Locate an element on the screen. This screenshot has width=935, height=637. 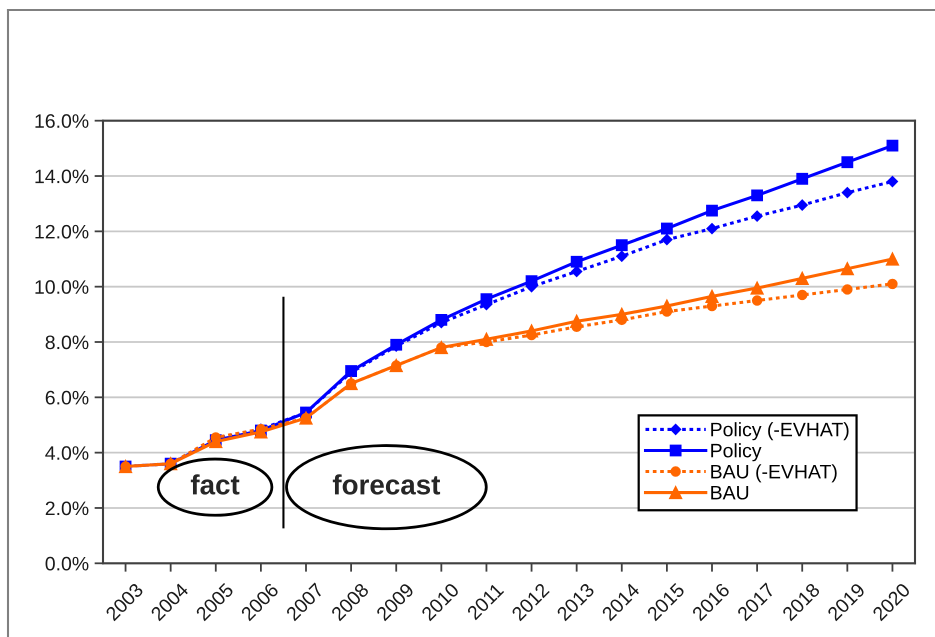
y-tick-label: 0.0% is located at coordinates (67, 563).